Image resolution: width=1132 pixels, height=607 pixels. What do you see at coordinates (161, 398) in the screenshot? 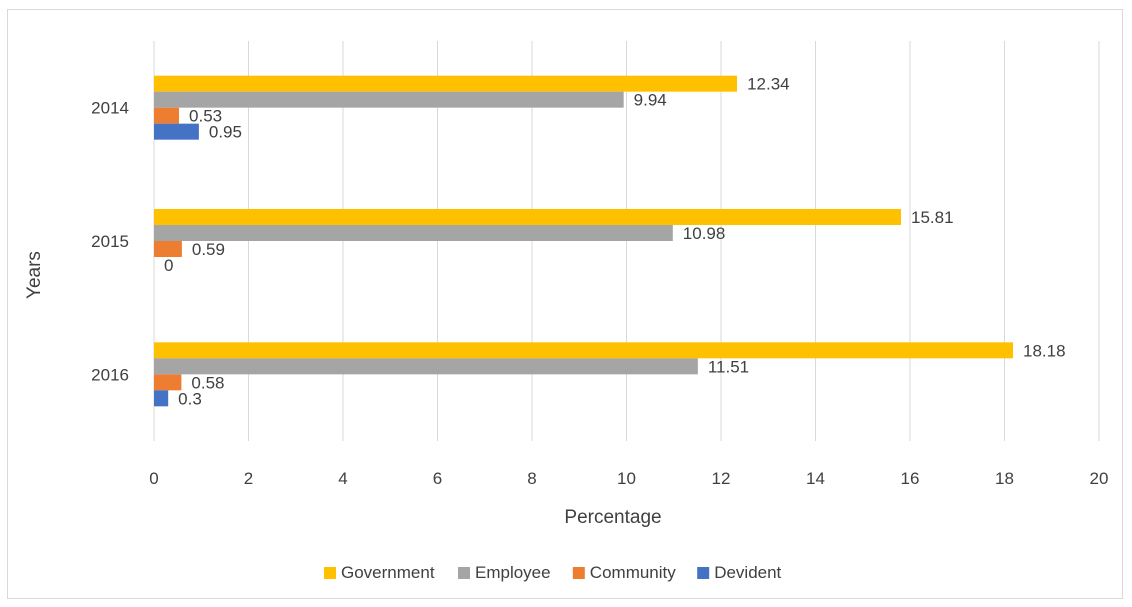
I see `bar-devident-2016` at bounding box center [161, 398].